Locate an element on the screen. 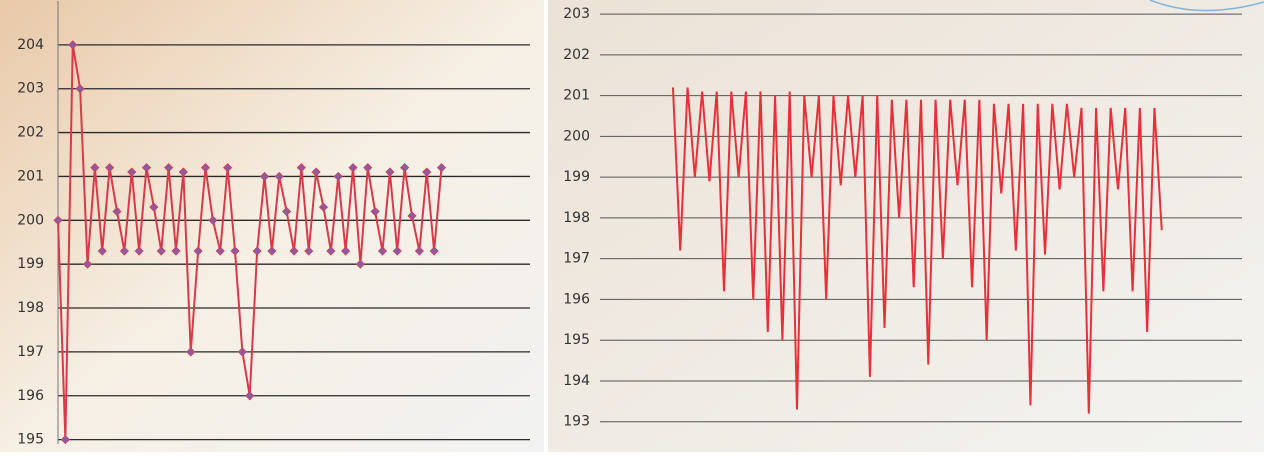 This screenshot has height=456, width=1264. y-tick-label: 193 is located at coordinates (576, 422).